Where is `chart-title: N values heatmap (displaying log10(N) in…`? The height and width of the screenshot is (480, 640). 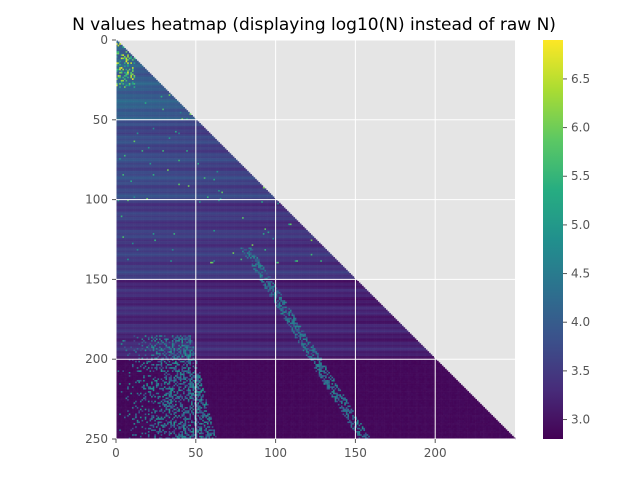
chart-title: N values heatmap (displaying log10(N) in… is located at coordinates (314, 25).